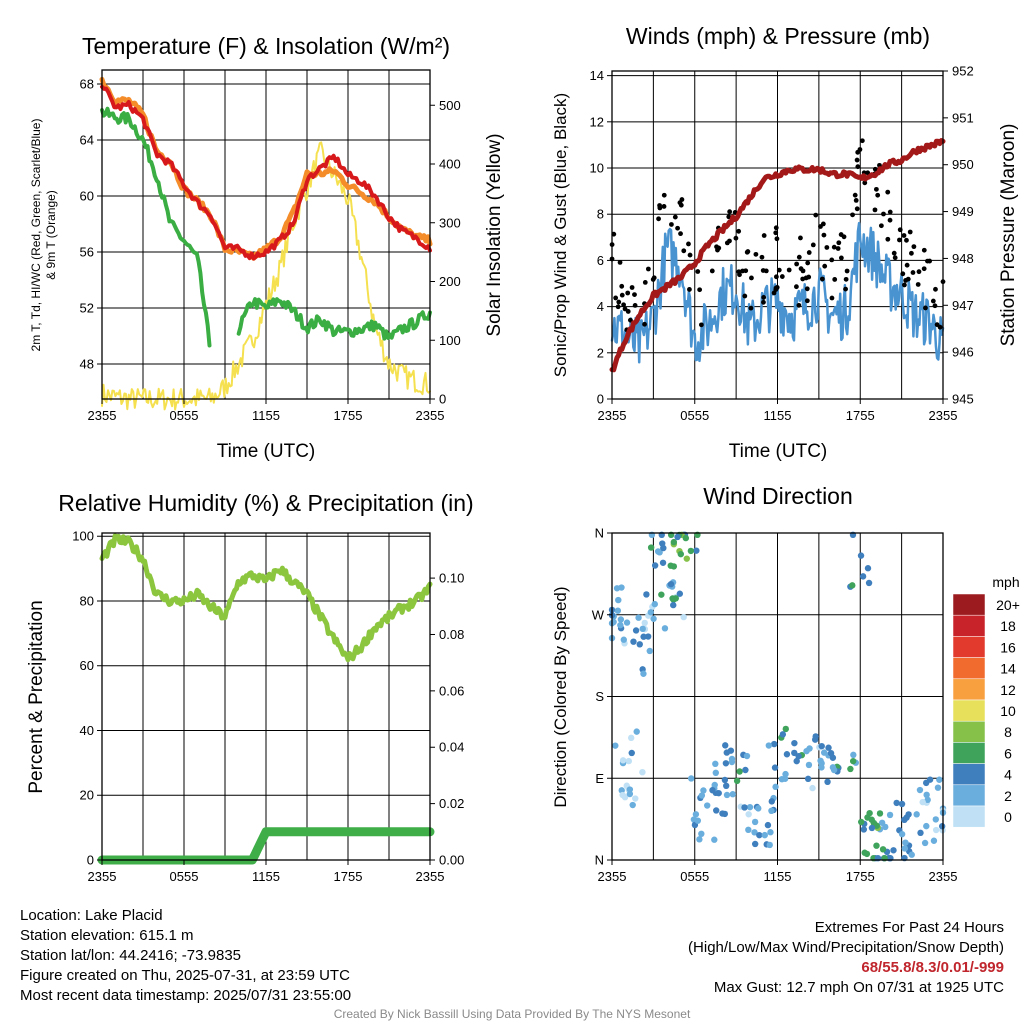 This screenshot has height=1024, width=1024. Describe the element at coordinates (600, 260) in the screenshot. I see `winds-ytick-label: 6` at that location.